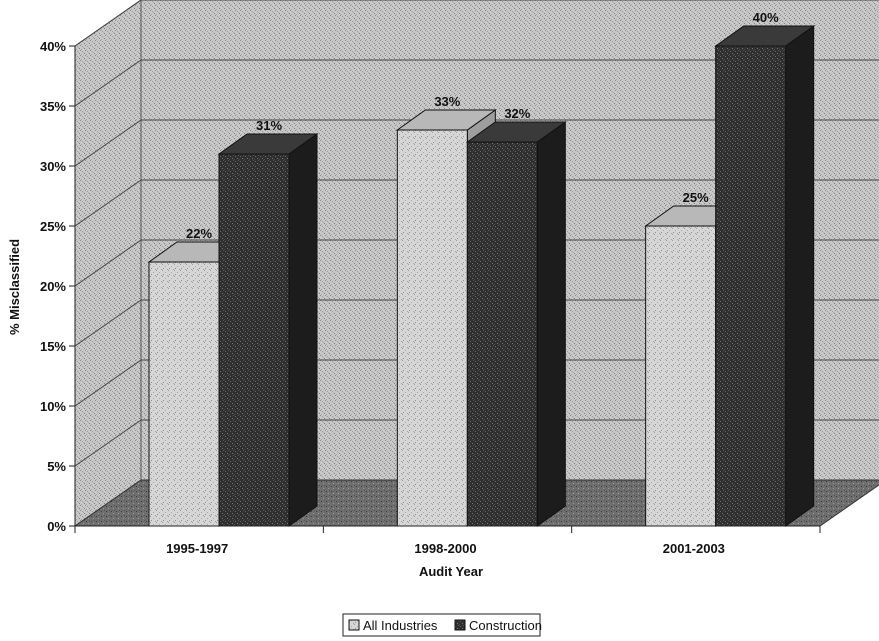  I want to click on data-label: 32%, so click(517, 113).